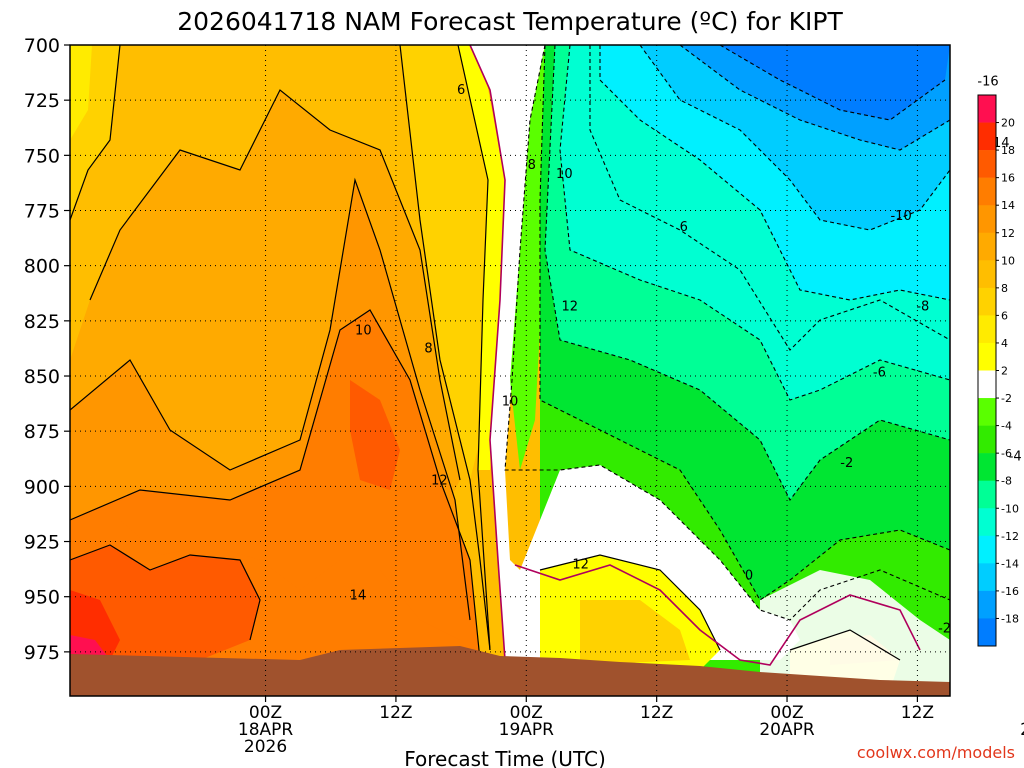 The height and width of the screenshot is (768, 1024). I want to click on y-tick-label: 825, so click(42, 322).